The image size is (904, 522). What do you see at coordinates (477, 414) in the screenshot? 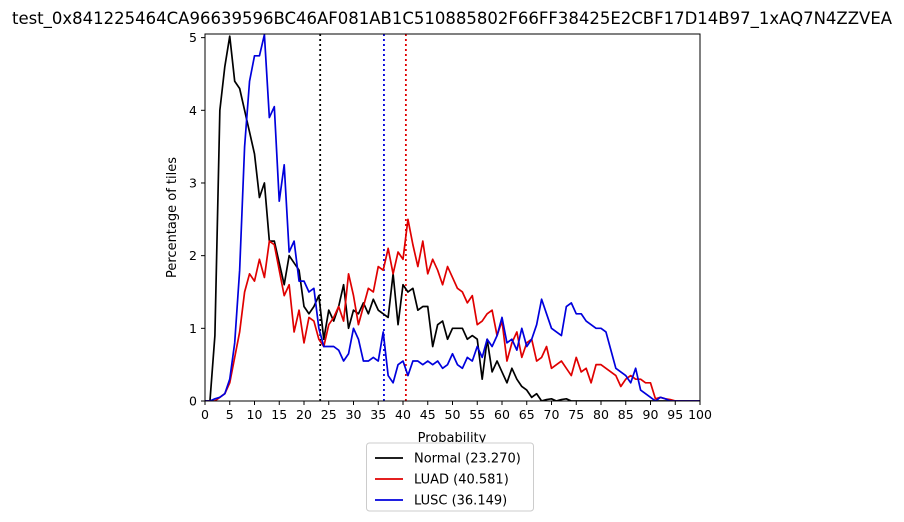
I see `x-tick-label: 55` at bounding box center [477, 414].